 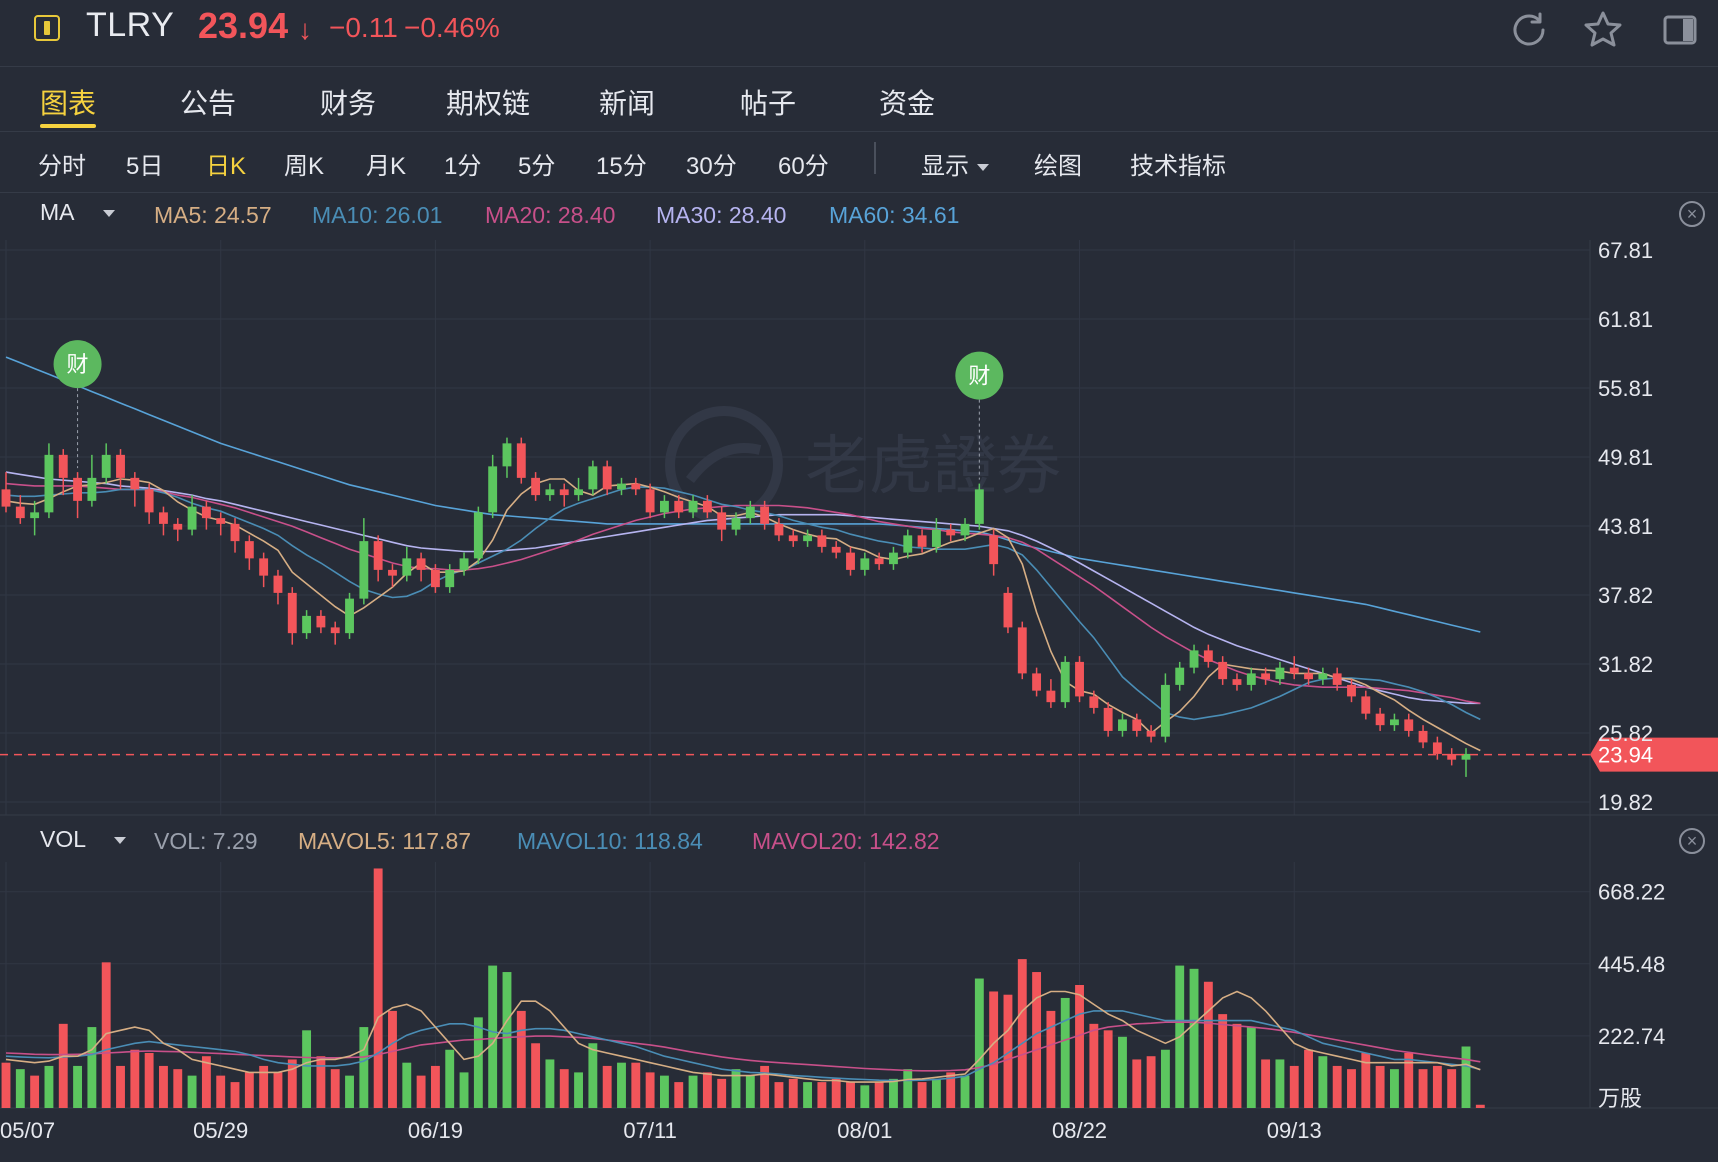 What do you see at coordinates (1529, 30) in the screenshot?
I see `refresh-icon` at bounding box center [1529, 30].